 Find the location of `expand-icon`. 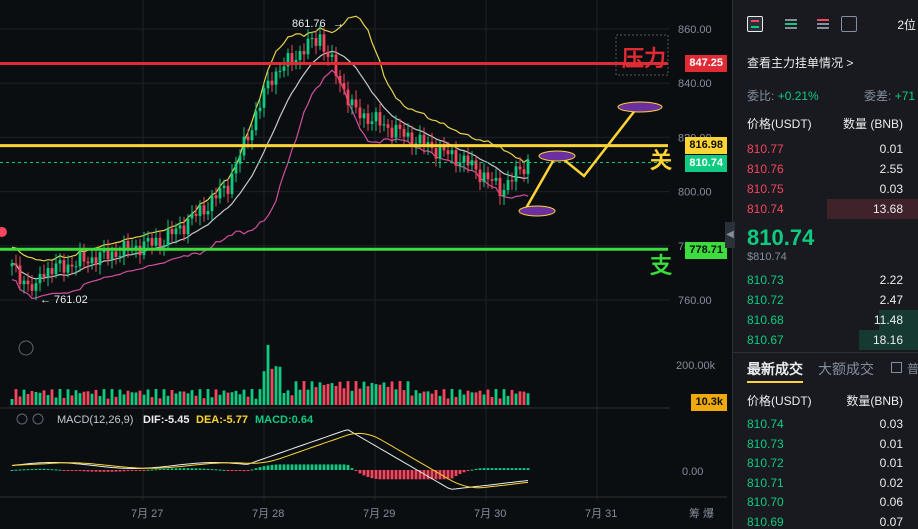

expand-icon is located at coordinates (849, 24).